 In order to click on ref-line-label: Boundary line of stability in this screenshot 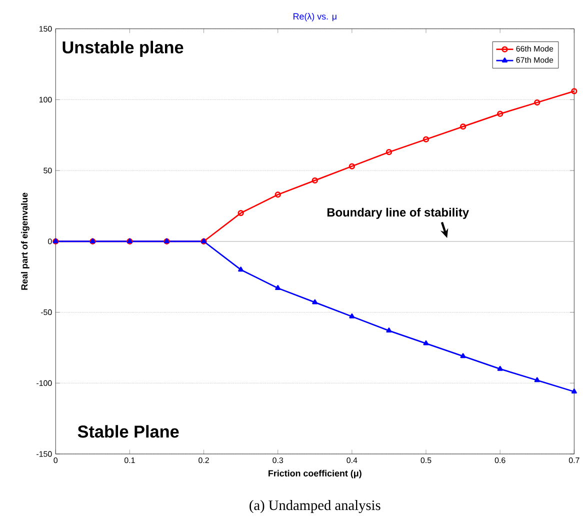, I will do `click(398, 213)`.